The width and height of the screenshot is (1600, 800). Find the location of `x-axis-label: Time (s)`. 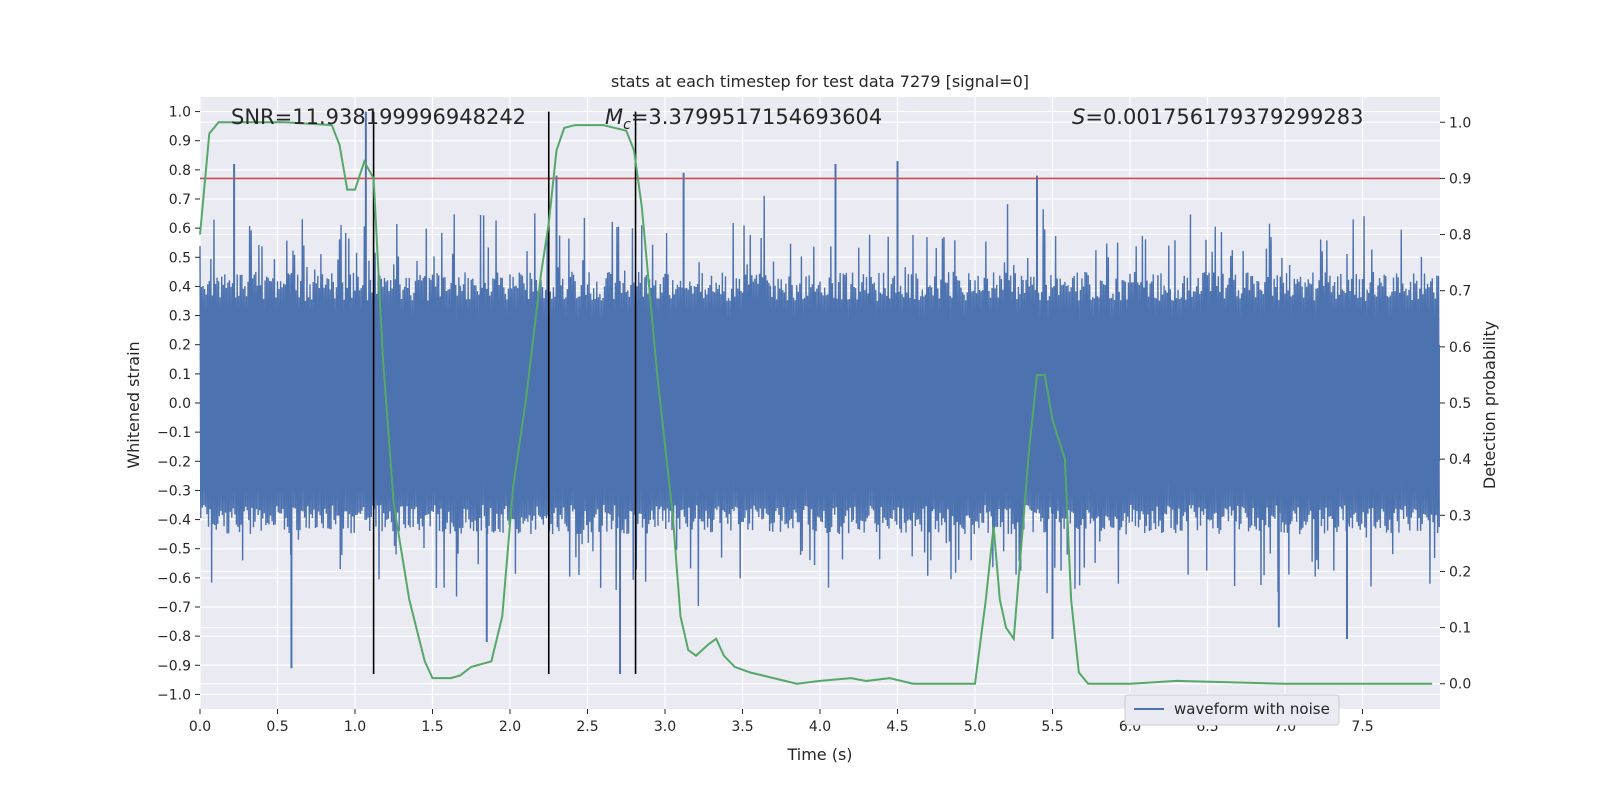

x-axis-label: Time (s) is located at coordinates (819, 754).